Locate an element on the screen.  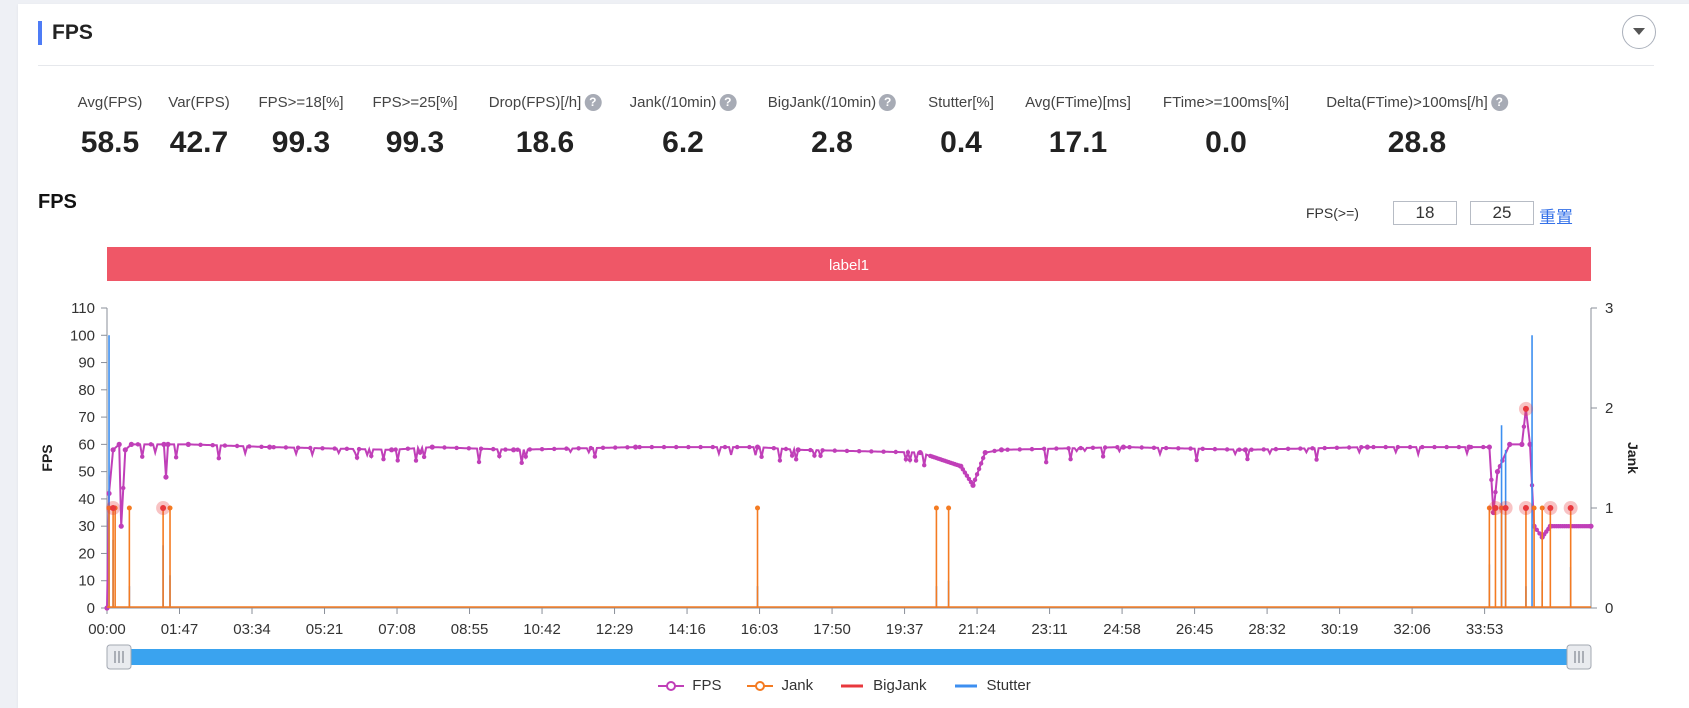
reset-link: 重置 is located at coordinates (1556, 217).